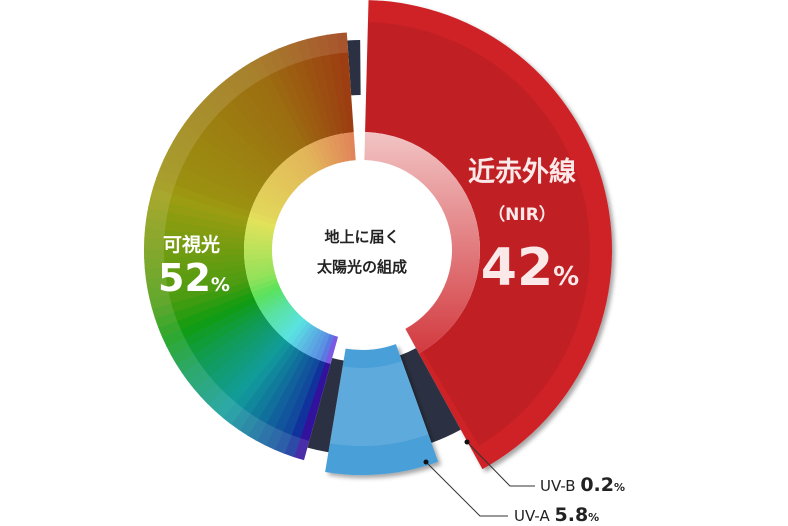  What do you see at coordinates (325, 405) in the screenshot?
I see `uv-visible-separator` at bounding box center [325, 405].